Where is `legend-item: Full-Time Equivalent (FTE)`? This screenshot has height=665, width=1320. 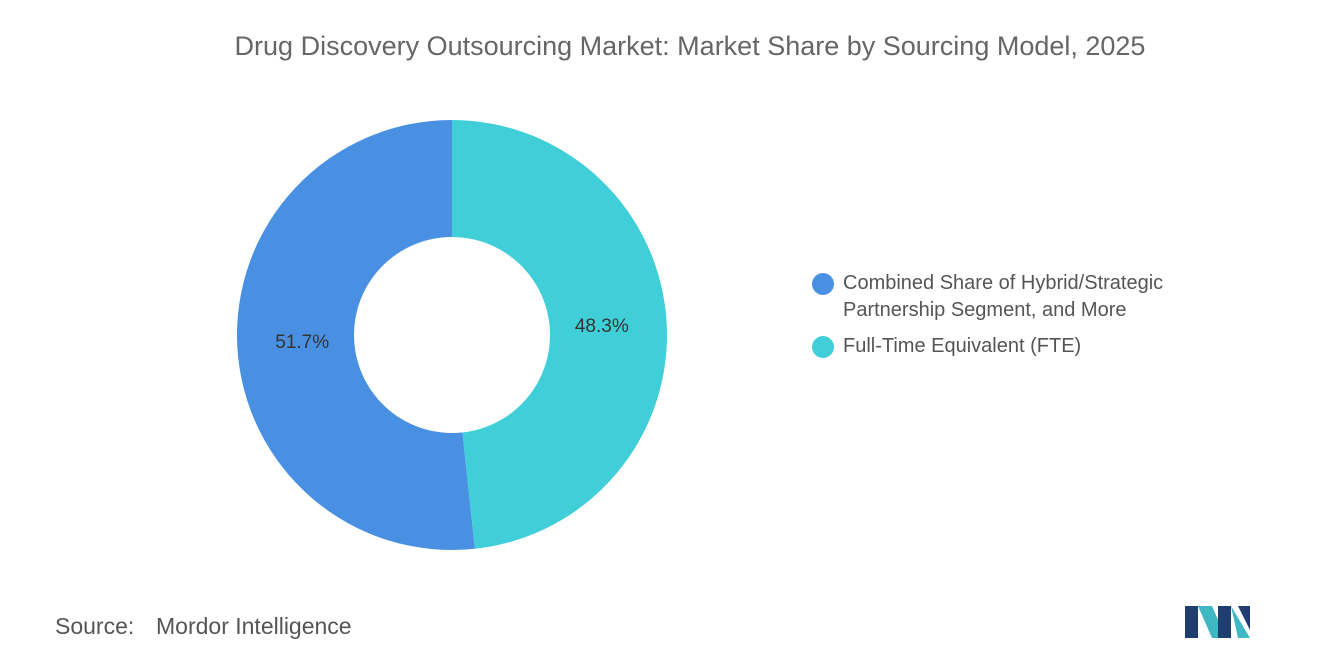
legend-item: Full-Time Equivalent (FTE) is located at coordinates (1022, 346).